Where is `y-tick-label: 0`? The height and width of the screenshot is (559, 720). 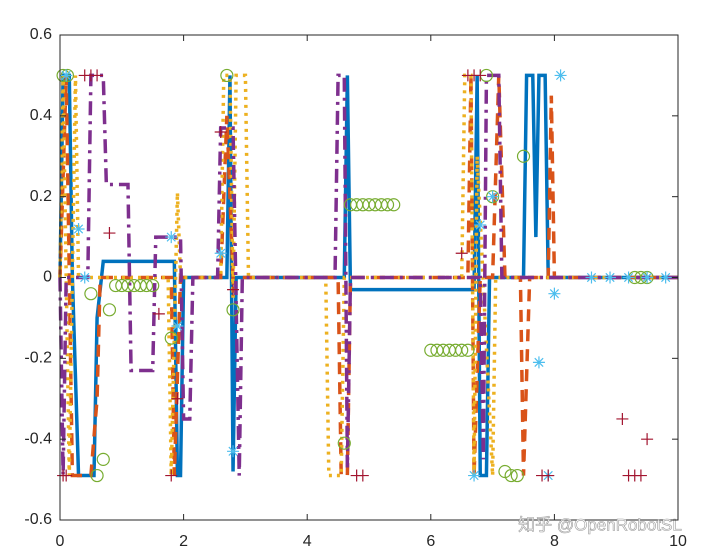
y-tick-label: 0 is located at coordinates (47, 277).